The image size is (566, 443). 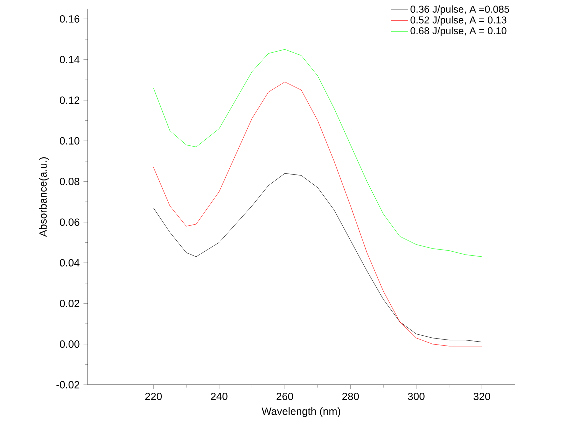 I want to click on x-tick-label: 220, so click(x=153, y=396).